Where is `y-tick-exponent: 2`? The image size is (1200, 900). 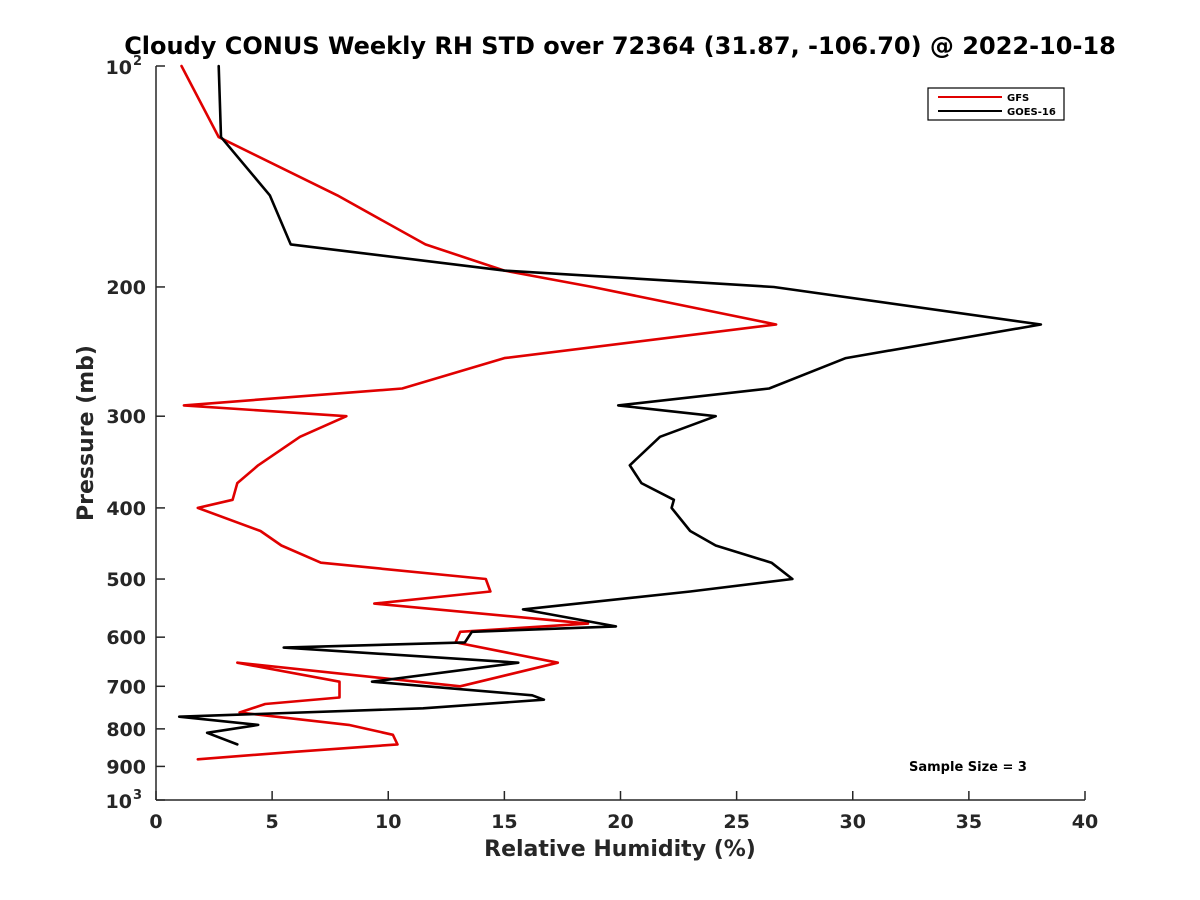 y-tick-exponent: 2 is located at coordinates (137, 61).